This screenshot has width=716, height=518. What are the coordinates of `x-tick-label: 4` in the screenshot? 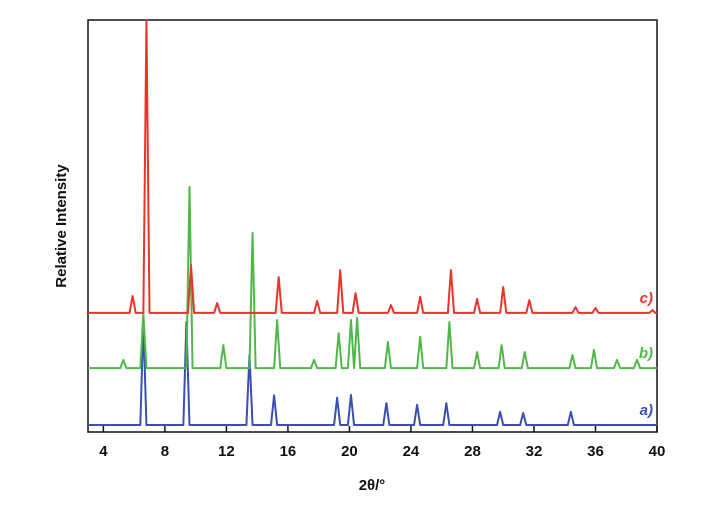 It's located at (103, 451).